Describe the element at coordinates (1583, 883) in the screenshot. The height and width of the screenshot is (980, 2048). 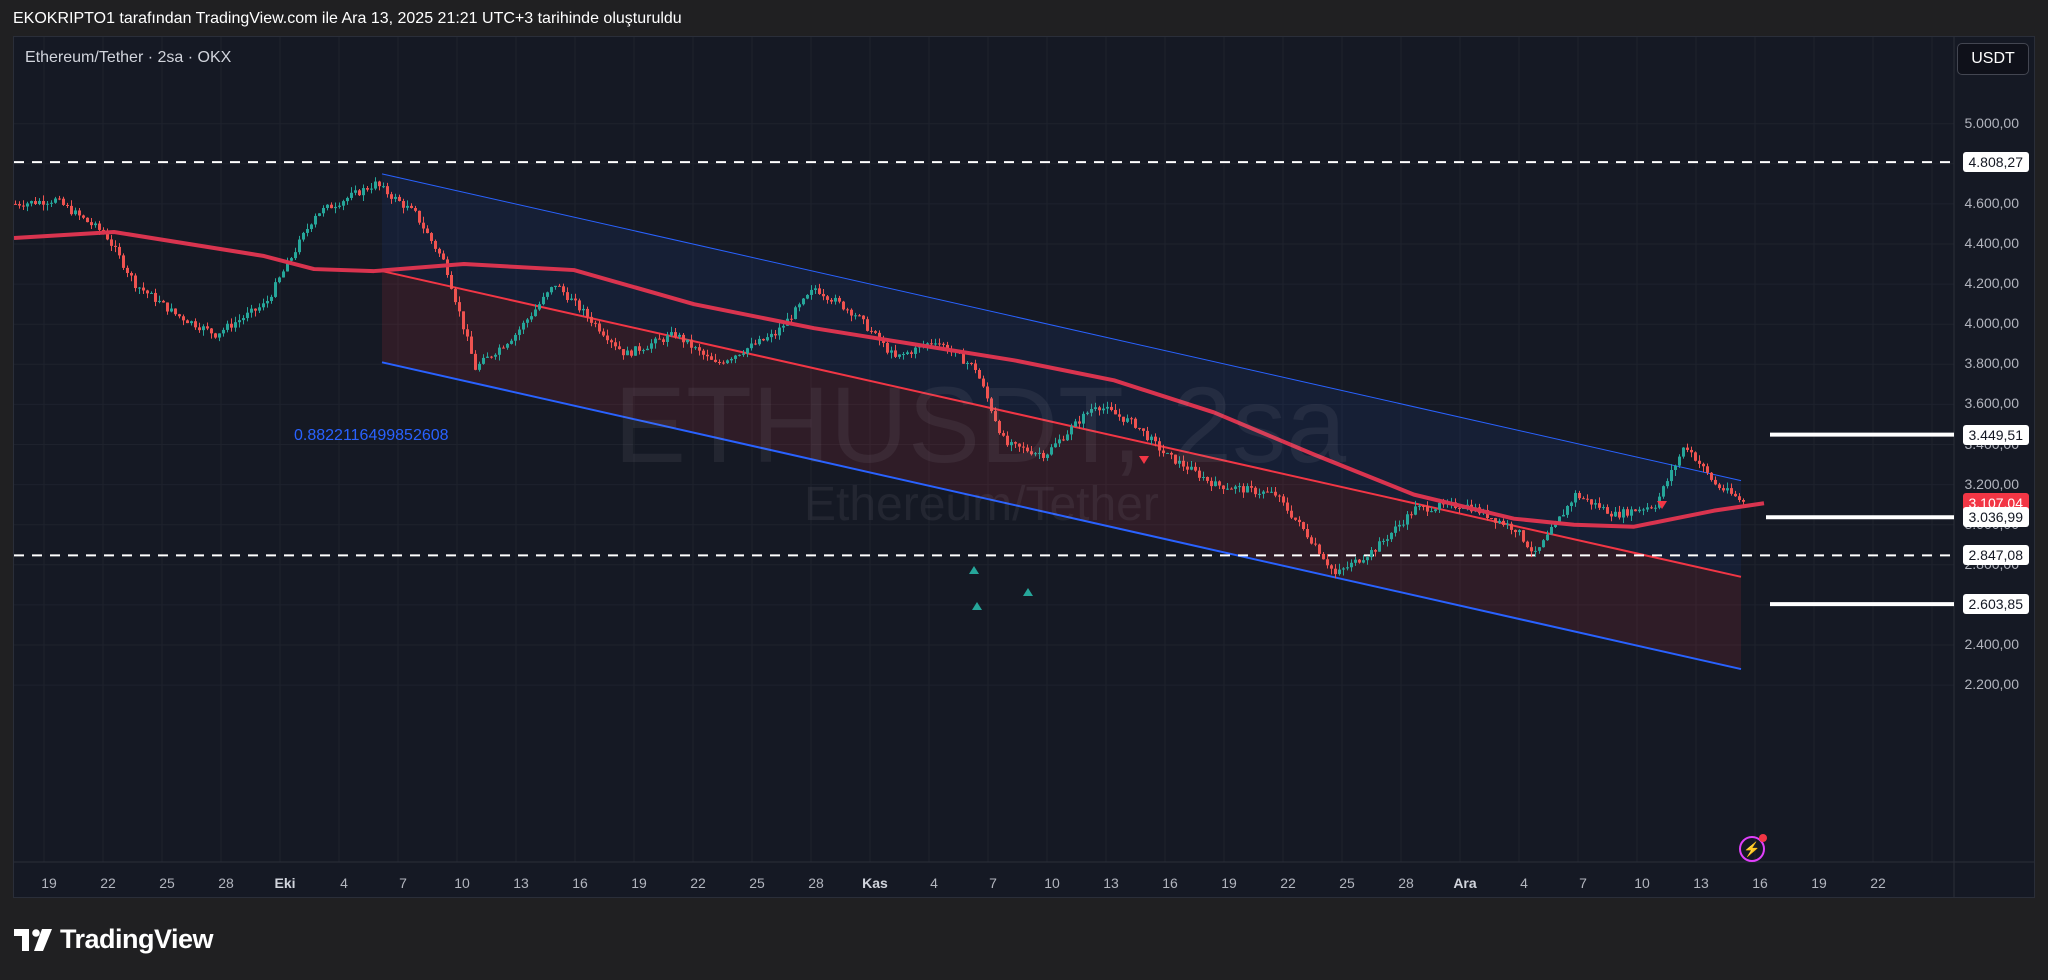
I see `time-axis-label: 7` at that location.